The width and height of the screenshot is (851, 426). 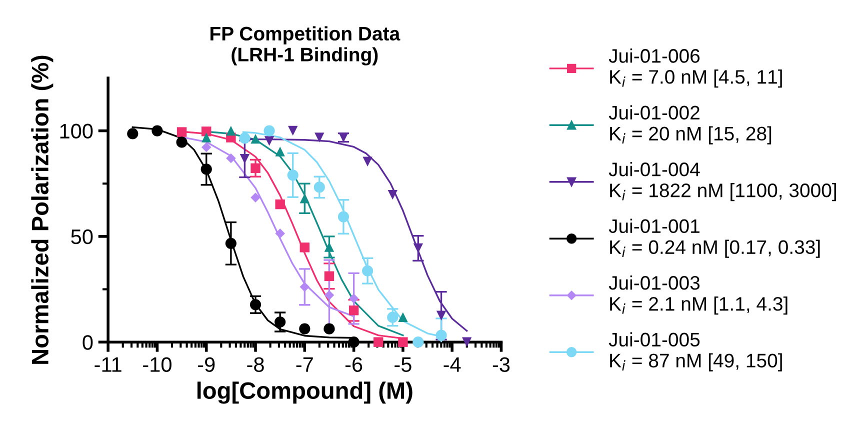 What do you see at coordinates (698, 295) in the screenshot?
I see `legend-label: Jui-01-003 K$_{i}$ = 2.1 nM [1.1, 4.3]` at bounding box center [698, 295].